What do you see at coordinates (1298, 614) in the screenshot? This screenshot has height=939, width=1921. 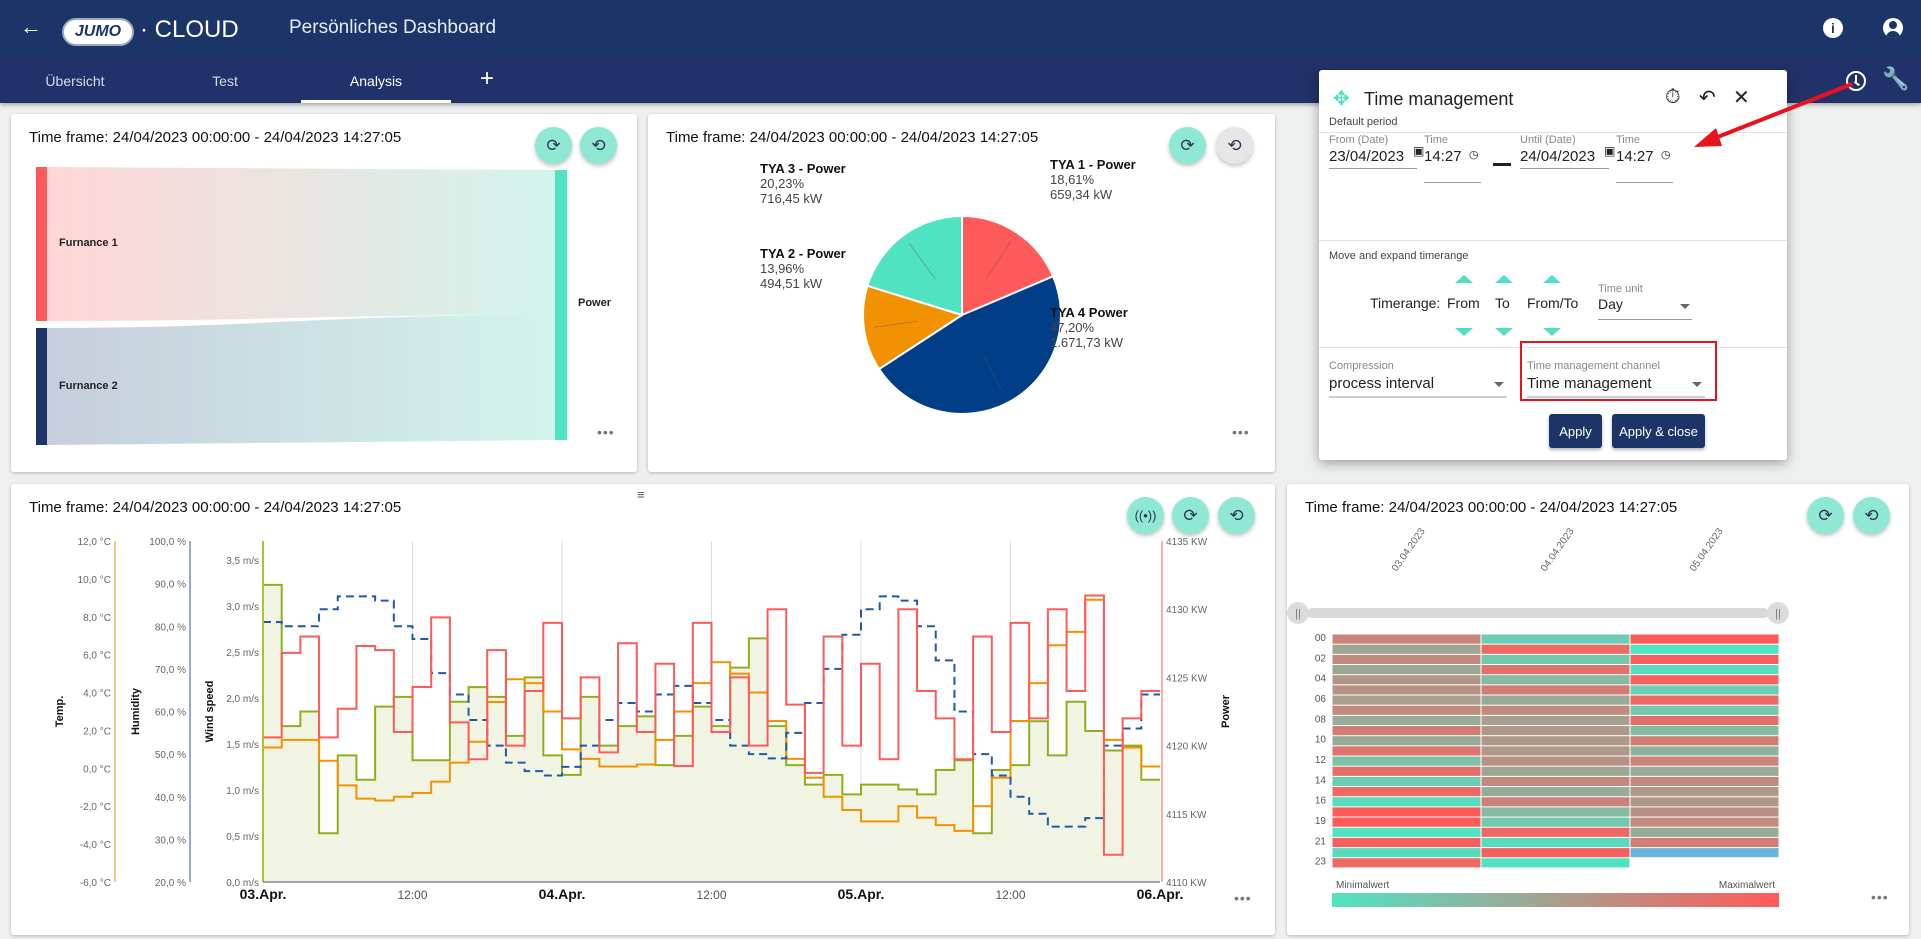 I see `handle-grip-icon: ||` at bounding box center [1298, 614].